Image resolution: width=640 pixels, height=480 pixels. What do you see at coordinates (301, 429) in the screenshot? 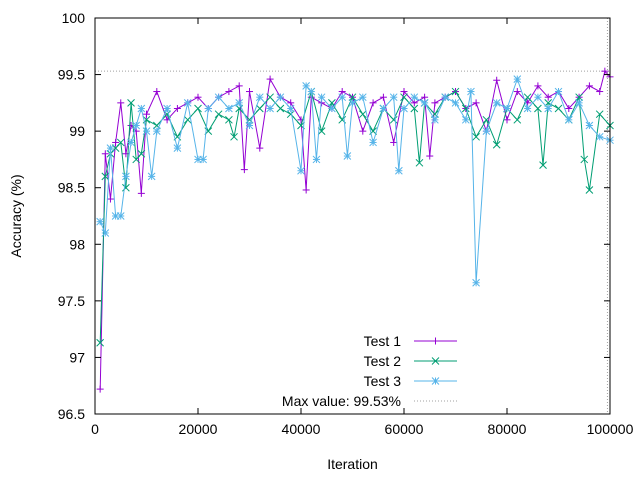
I see `x-tick-label: 40000` at bounding box center [301, 429].